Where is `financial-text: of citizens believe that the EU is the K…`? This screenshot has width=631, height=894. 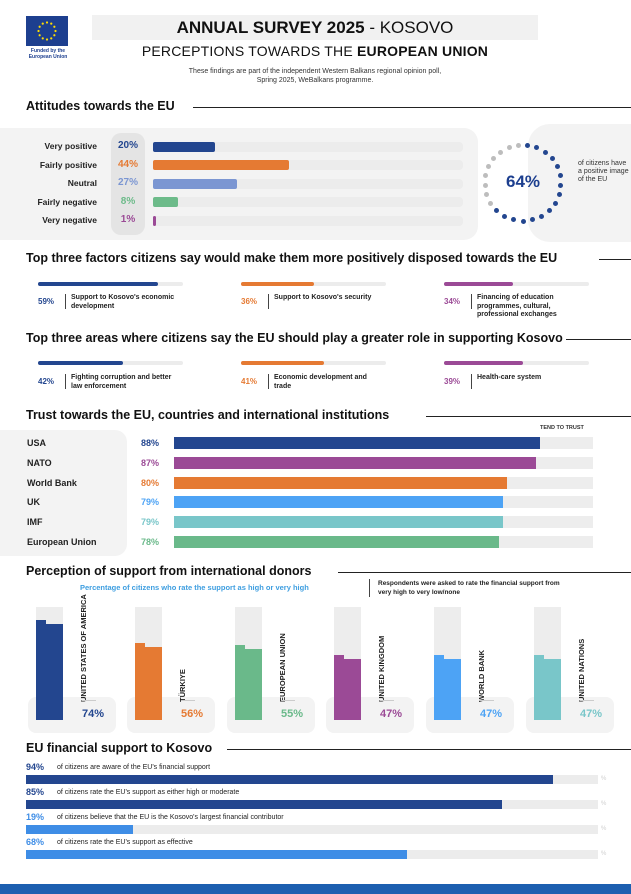 financial-text: of citizens believe that the EU is the K… is located at coordinates (170, 817).